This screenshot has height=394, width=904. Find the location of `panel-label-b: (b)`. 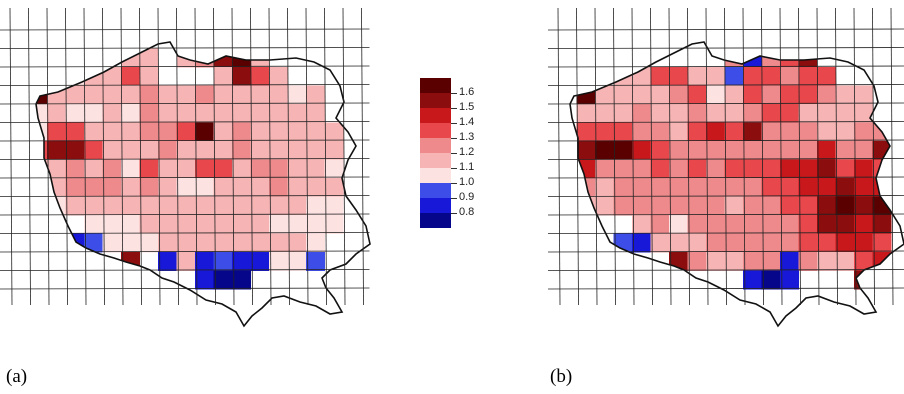

panel-label-b: (b) is located at coordinates (561, 376).